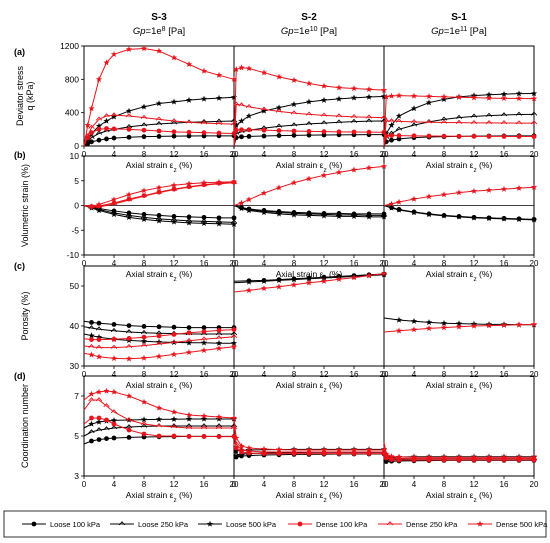 The height and width of the screenshot is (543, 550). Describe the element at coordinates (444, 484) in the screenshot. I see `x-tick-label: 8` at that location.